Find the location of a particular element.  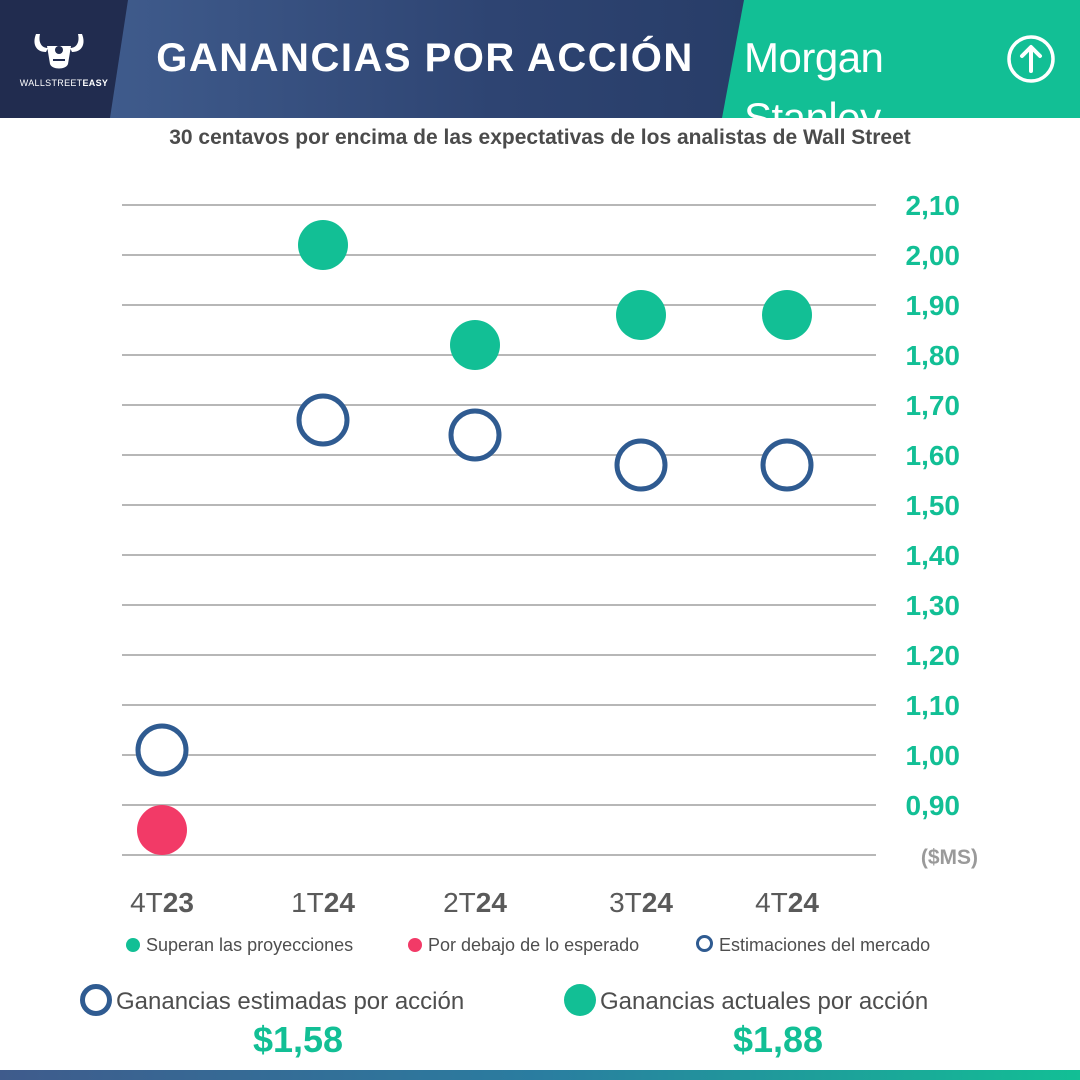

y-tick-label: 1,00 is located at coordinates (933, 755).